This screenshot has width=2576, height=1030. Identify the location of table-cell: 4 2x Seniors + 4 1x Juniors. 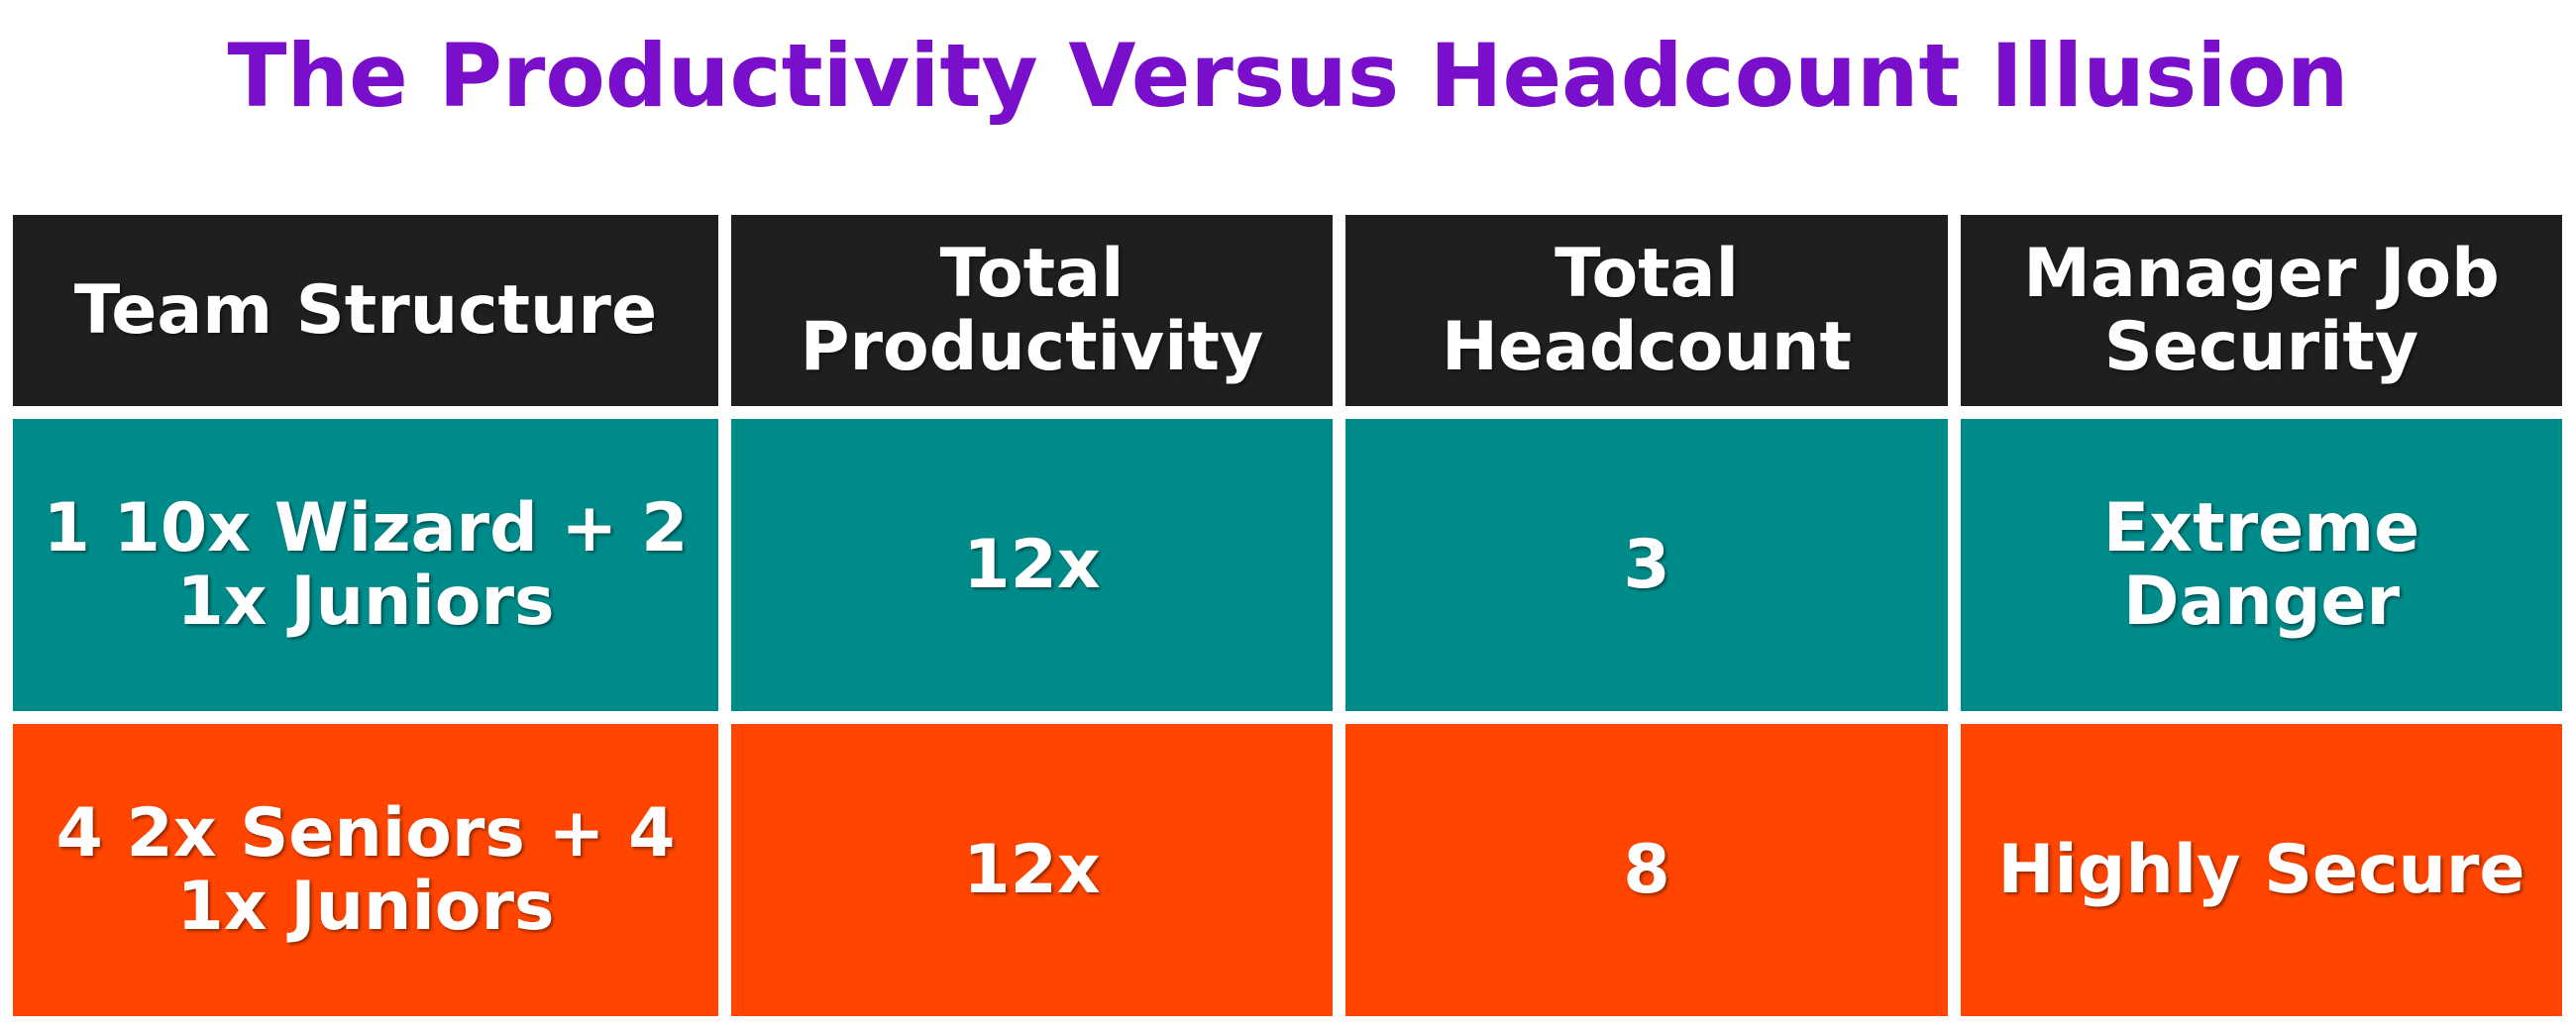
(365, 870).